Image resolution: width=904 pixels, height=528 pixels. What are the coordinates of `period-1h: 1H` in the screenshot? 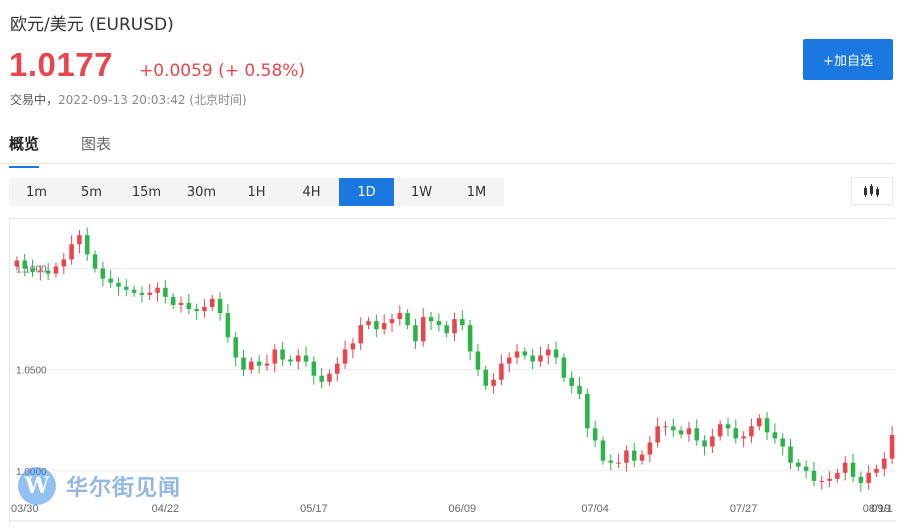 It's located at (256, 192).